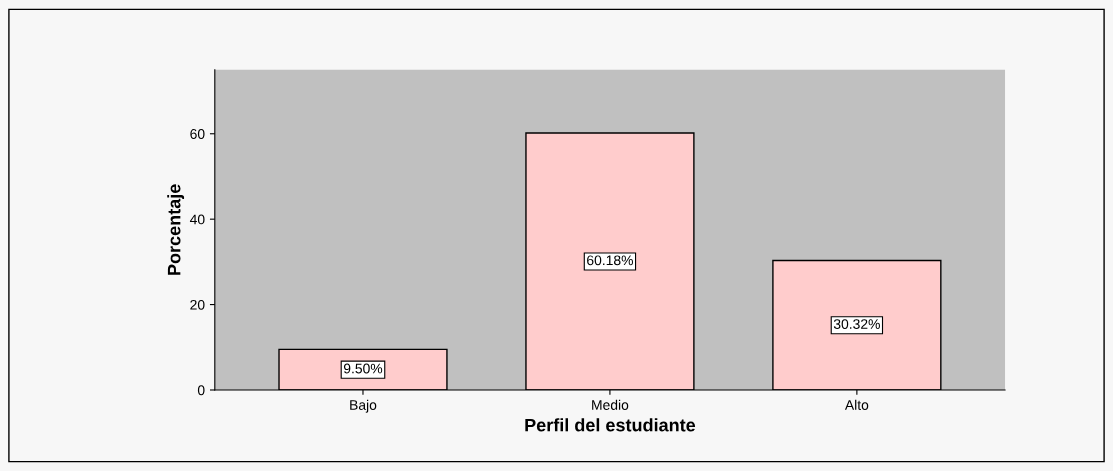 This screenshot has width=1113, height=471. I want to click on x-axis-title: Perfil del estudiante, so click(610, 425).